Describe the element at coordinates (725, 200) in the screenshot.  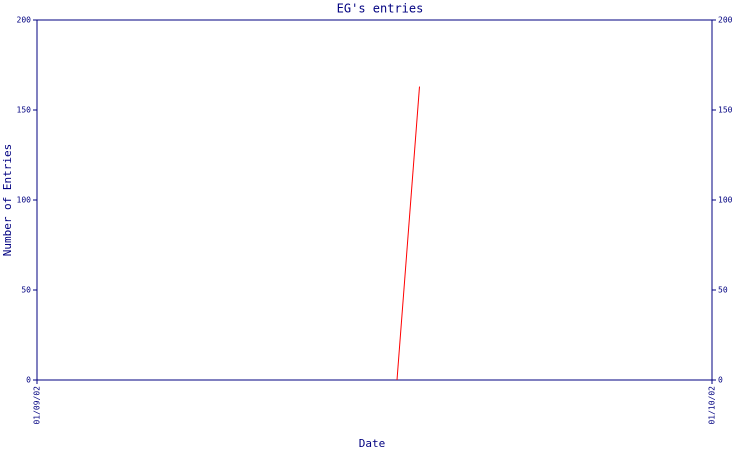
I see `y2-tick-label: 100` at that location.